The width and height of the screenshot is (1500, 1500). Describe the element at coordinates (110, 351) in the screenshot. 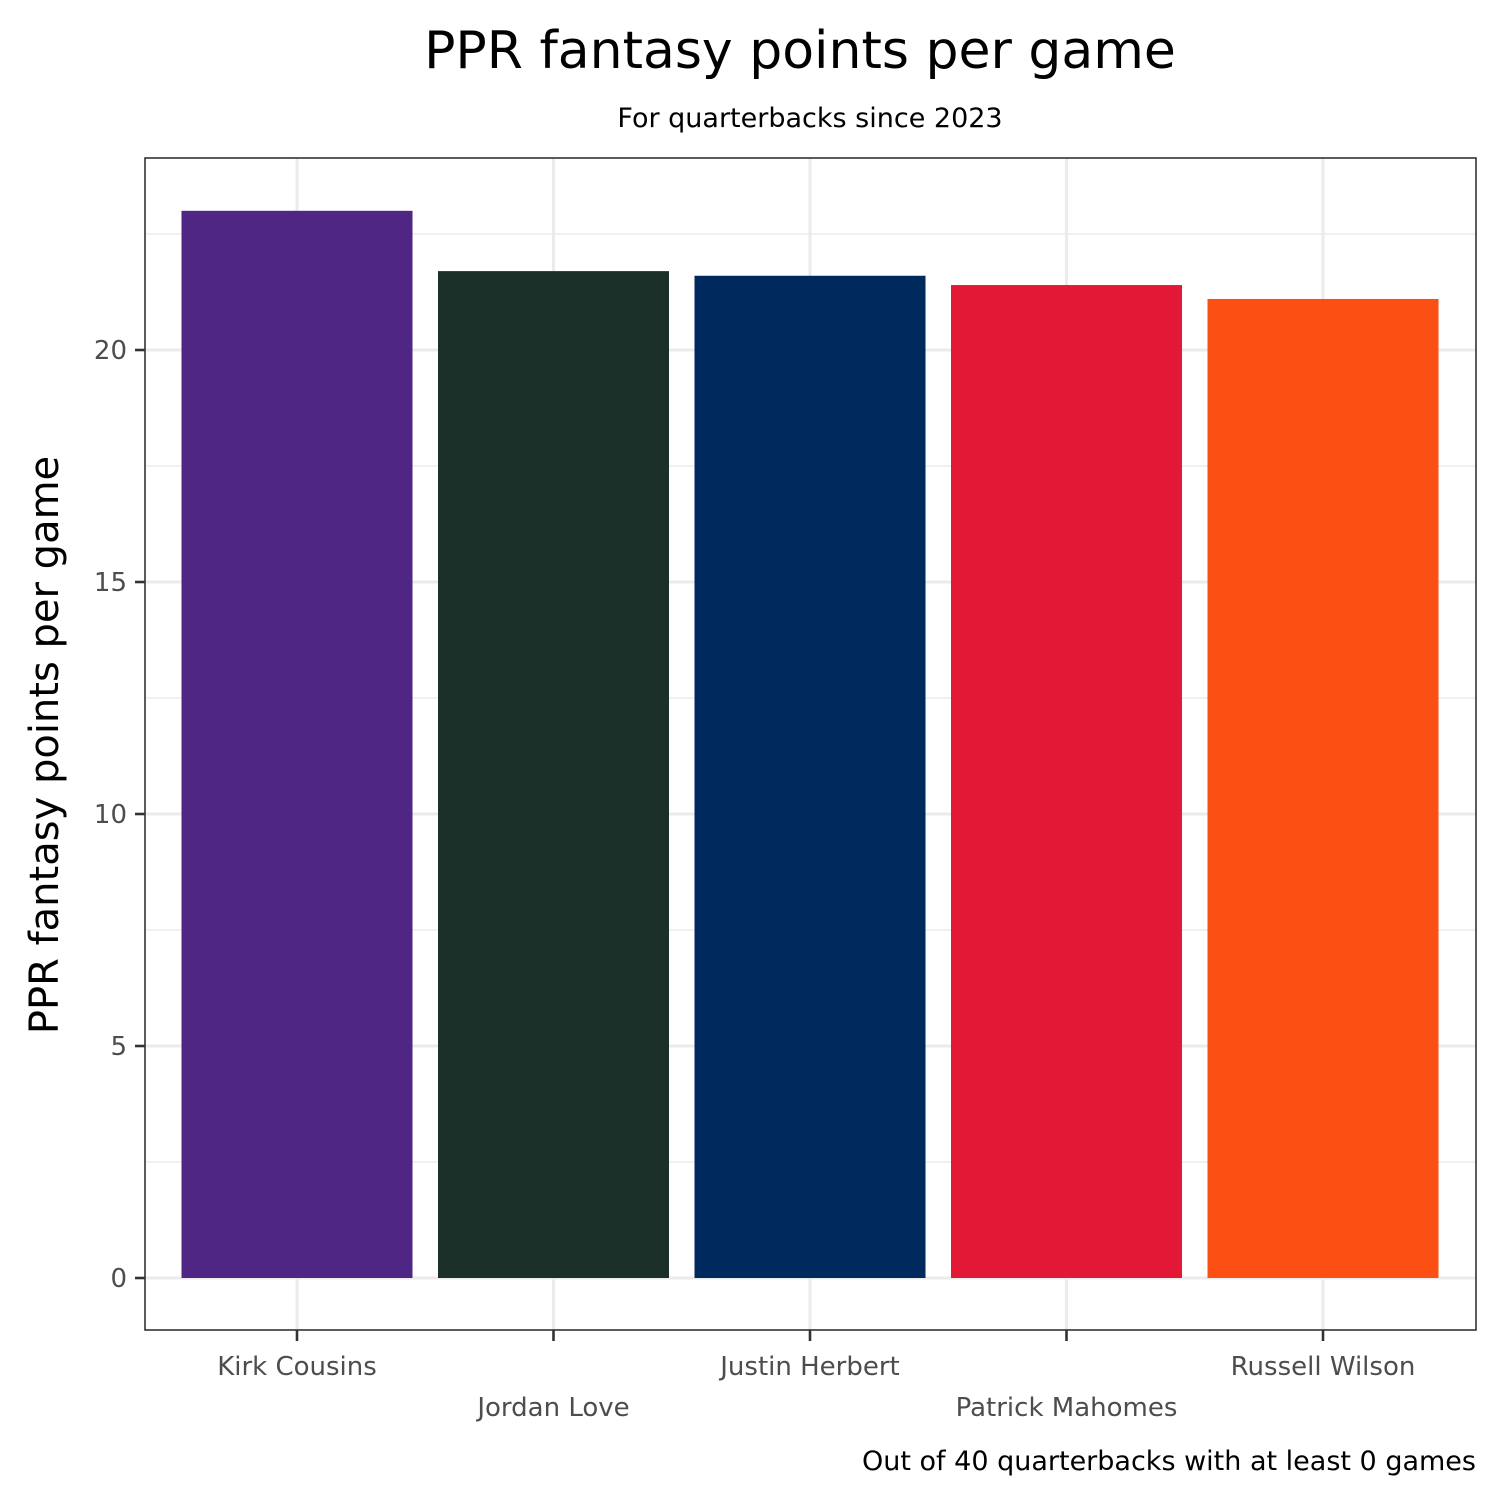

I see `y-tick-label: 20` at that location.